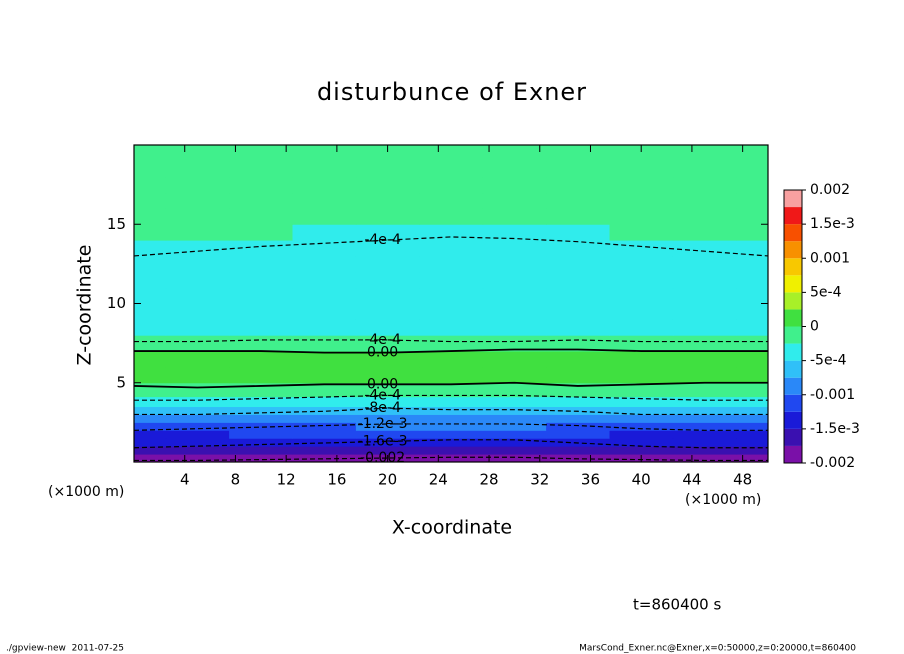 The height and width of the screenshot is (654, 904). Describe the element at coordinates (185, 480) in the screenshot. I see `x-tick-label: 4` at that location.